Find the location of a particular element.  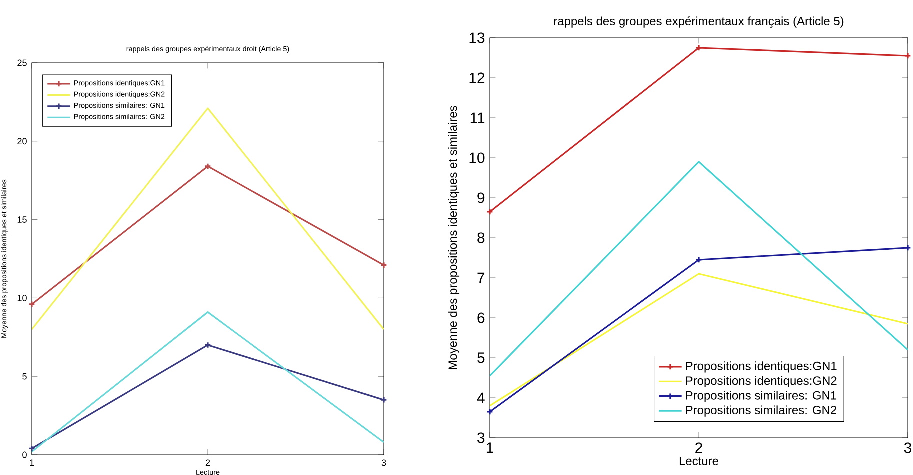

legend-label: Propositions similaires: GN2 is located at coordinates (761, 411).